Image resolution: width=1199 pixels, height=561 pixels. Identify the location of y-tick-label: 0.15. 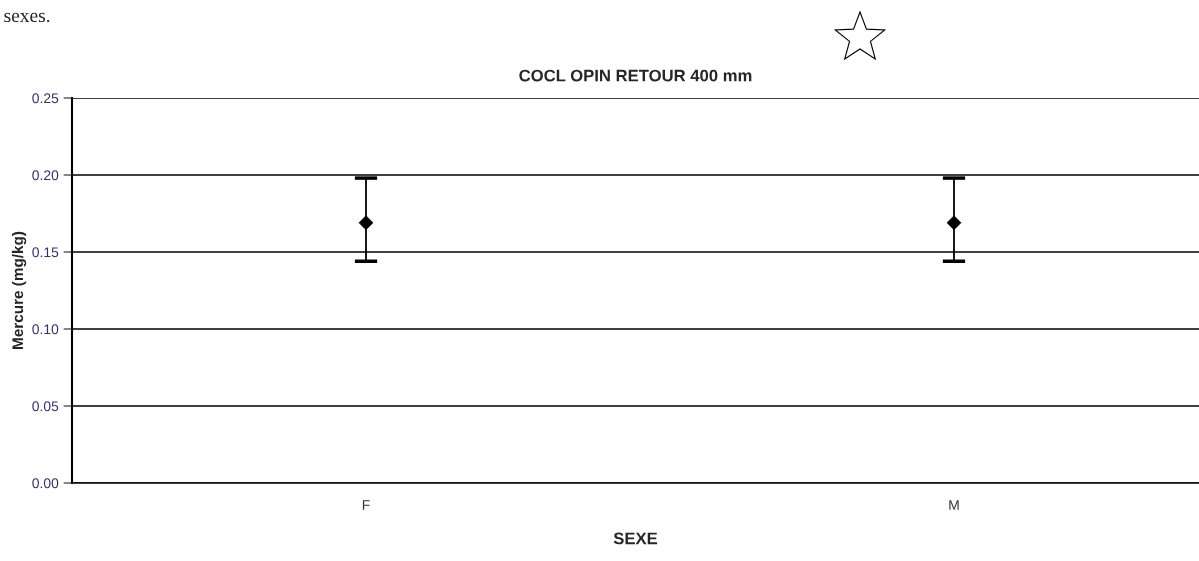
(45, 252).